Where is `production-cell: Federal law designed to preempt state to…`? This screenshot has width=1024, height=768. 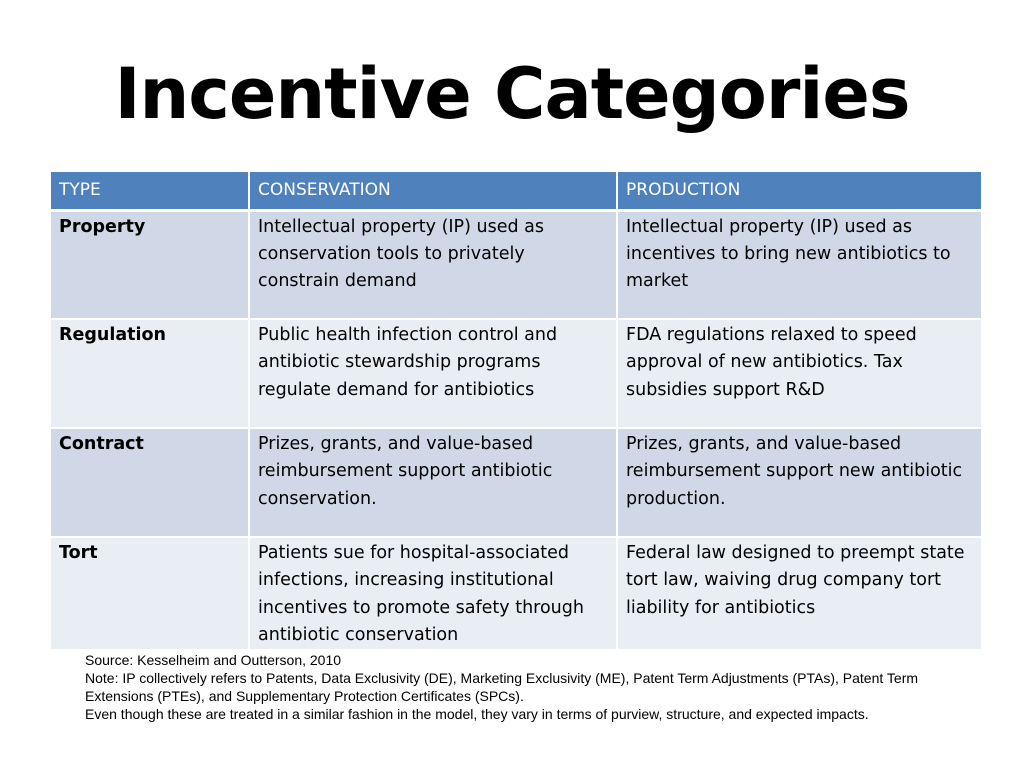
production-cell: Federal law designed to preempt state to… is located at coordinates (799, 594).